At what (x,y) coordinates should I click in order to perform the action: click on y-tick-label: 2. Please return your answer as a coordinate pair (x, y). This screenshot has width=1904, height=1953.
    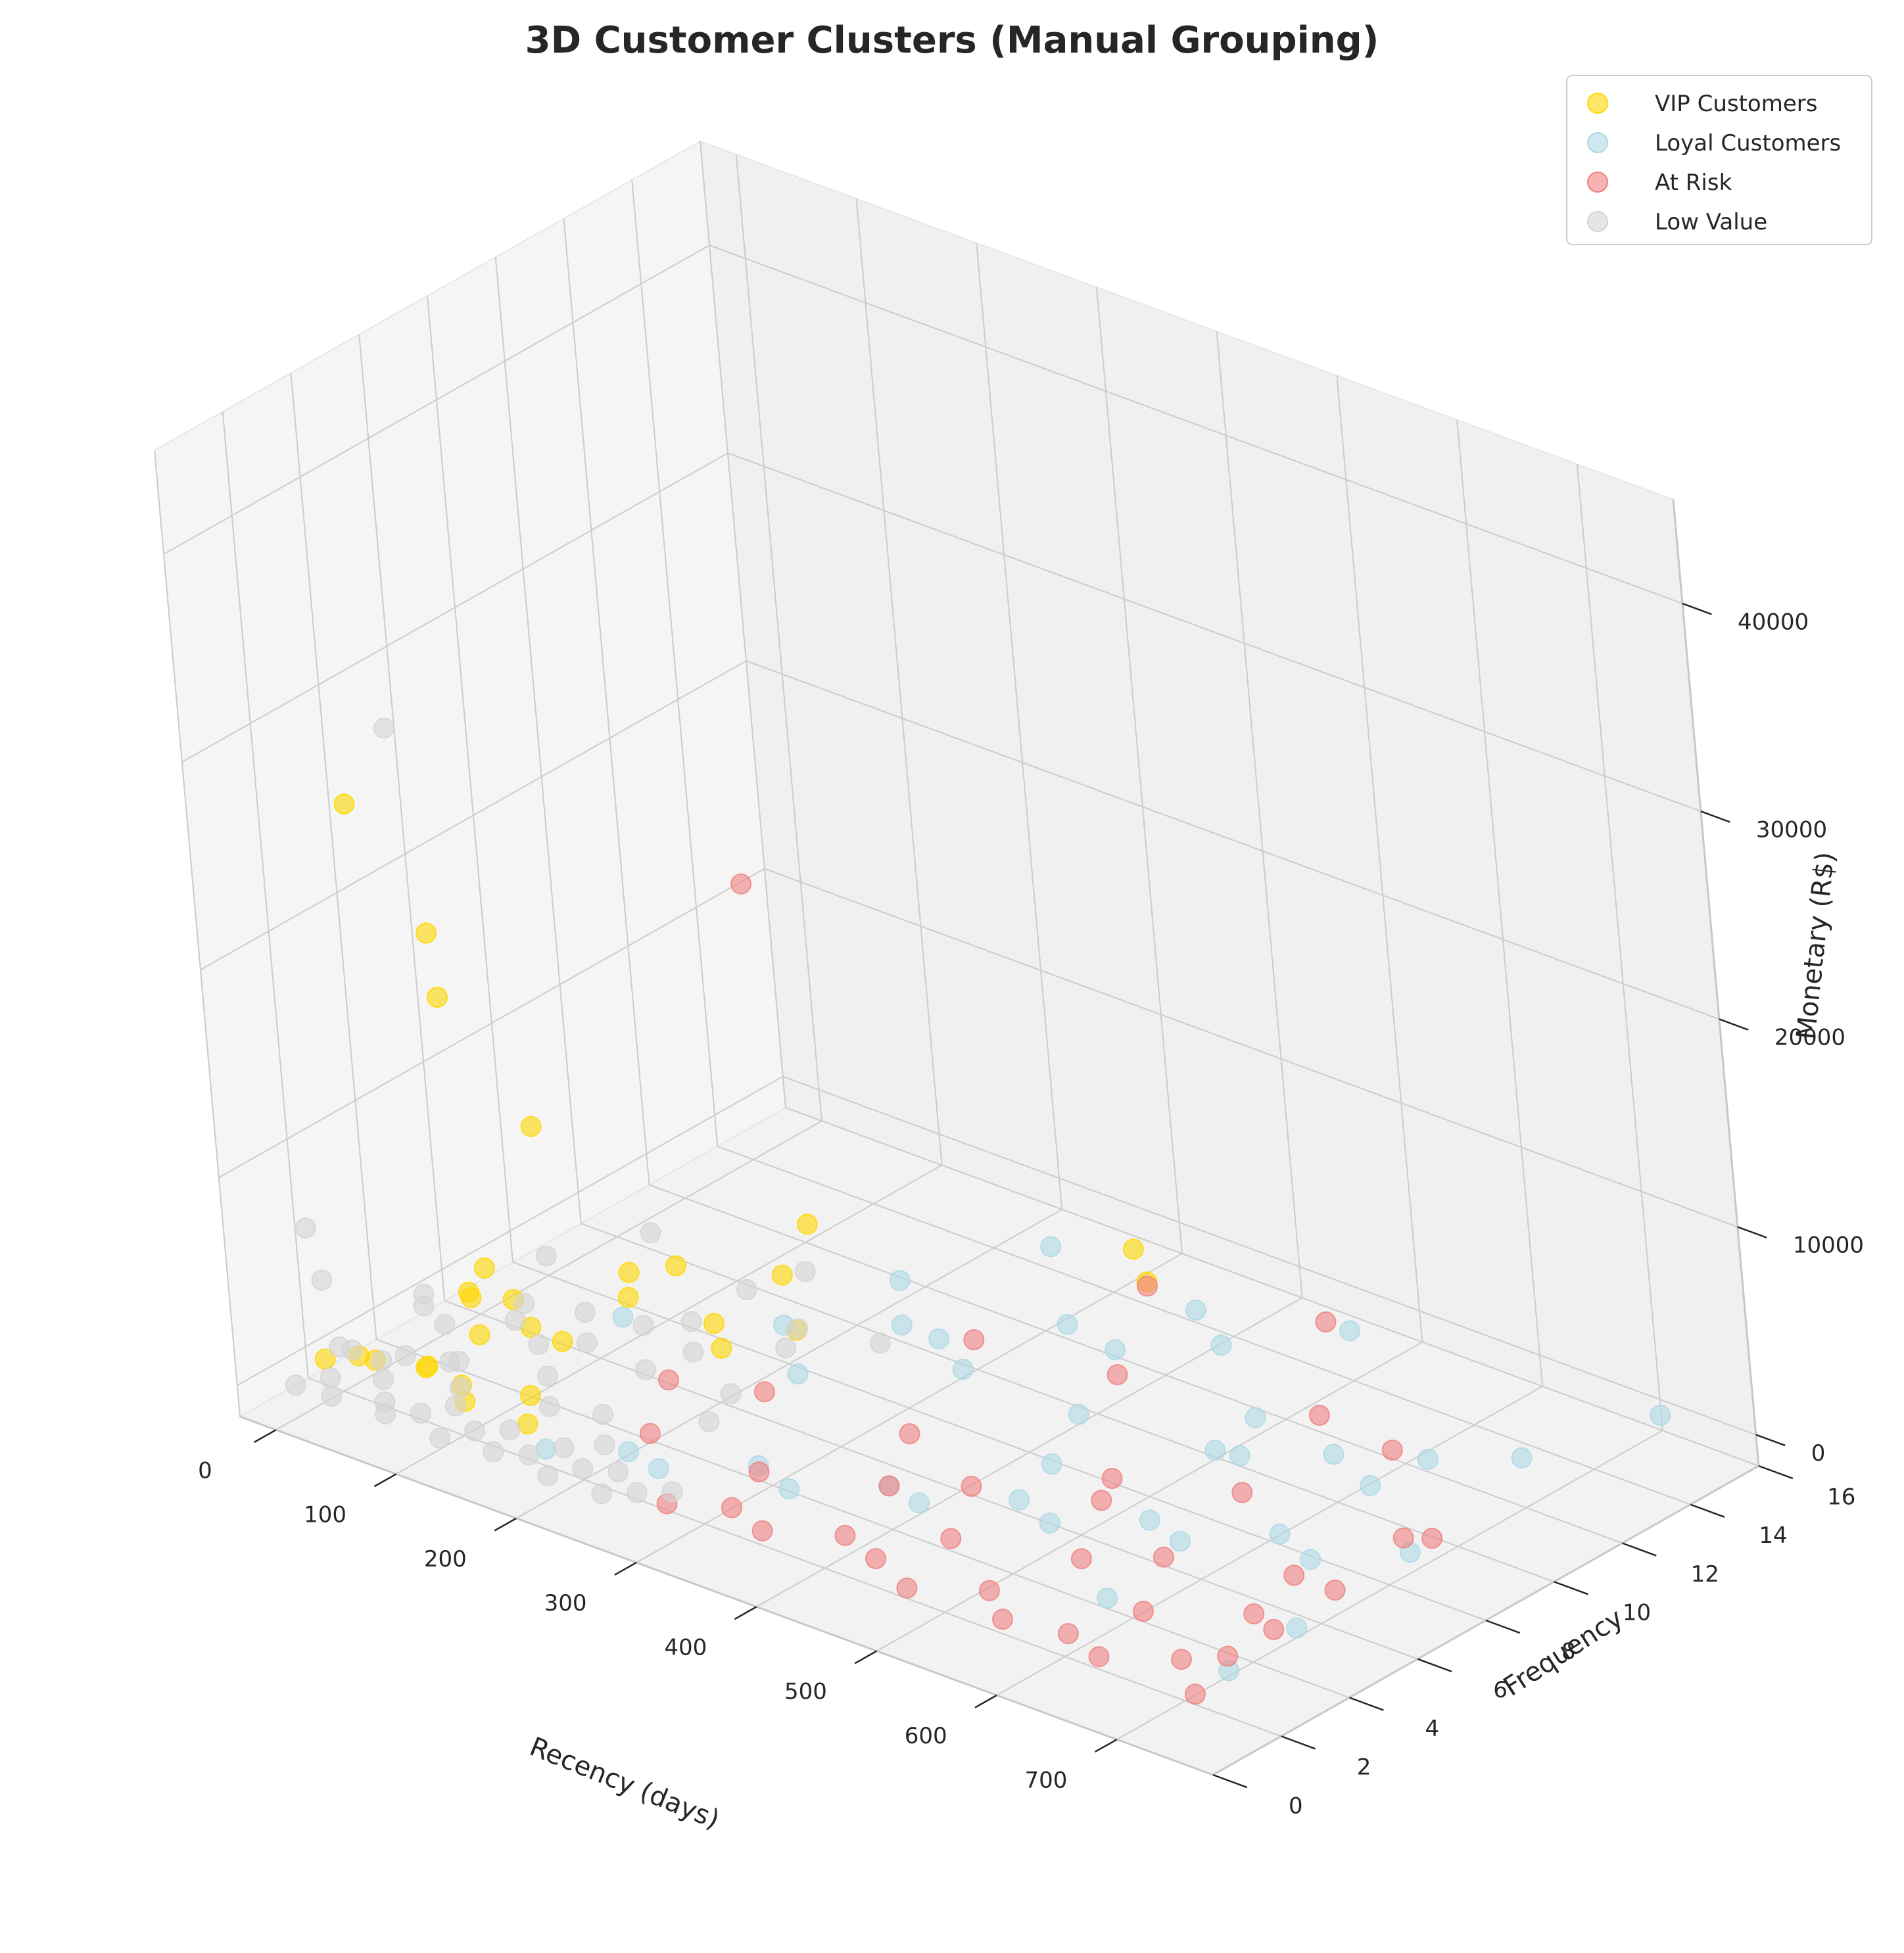
    Looking at the image, I should click on (1364, 1767).